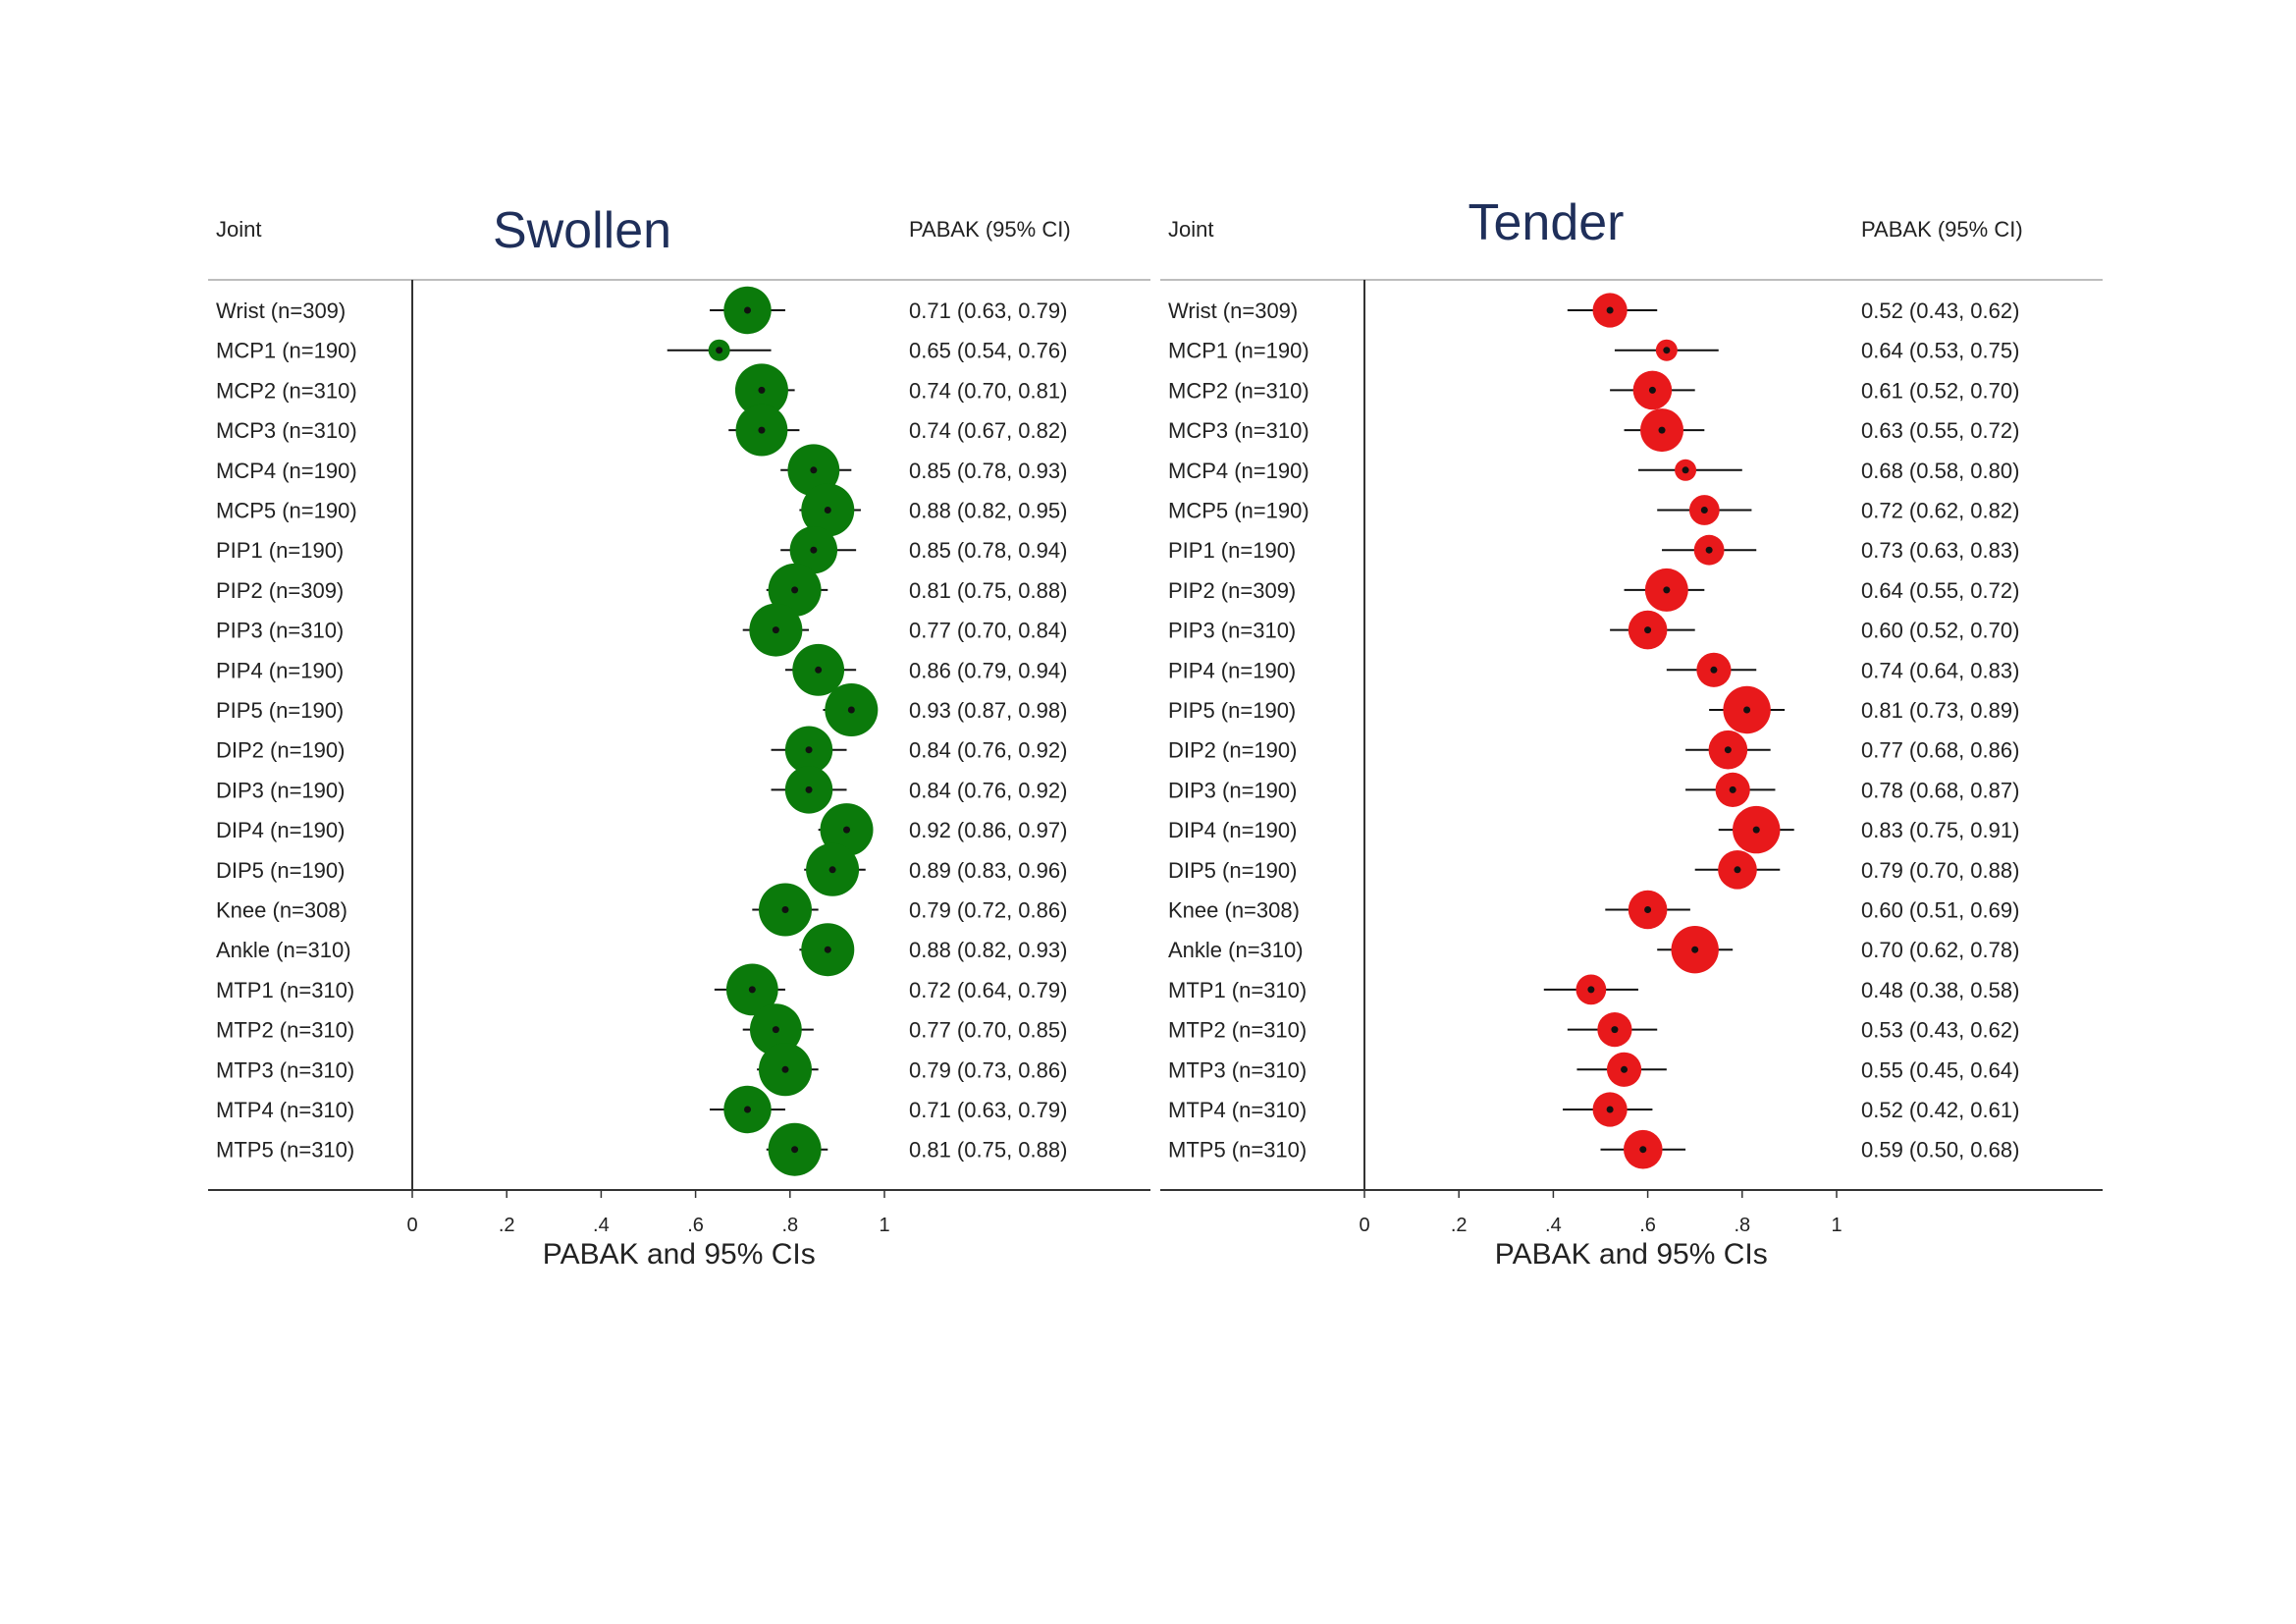 The width and height of the screenshot is (2296, 1624). I want to click on joint-label: Wrist (n=309), so click(281, 310).